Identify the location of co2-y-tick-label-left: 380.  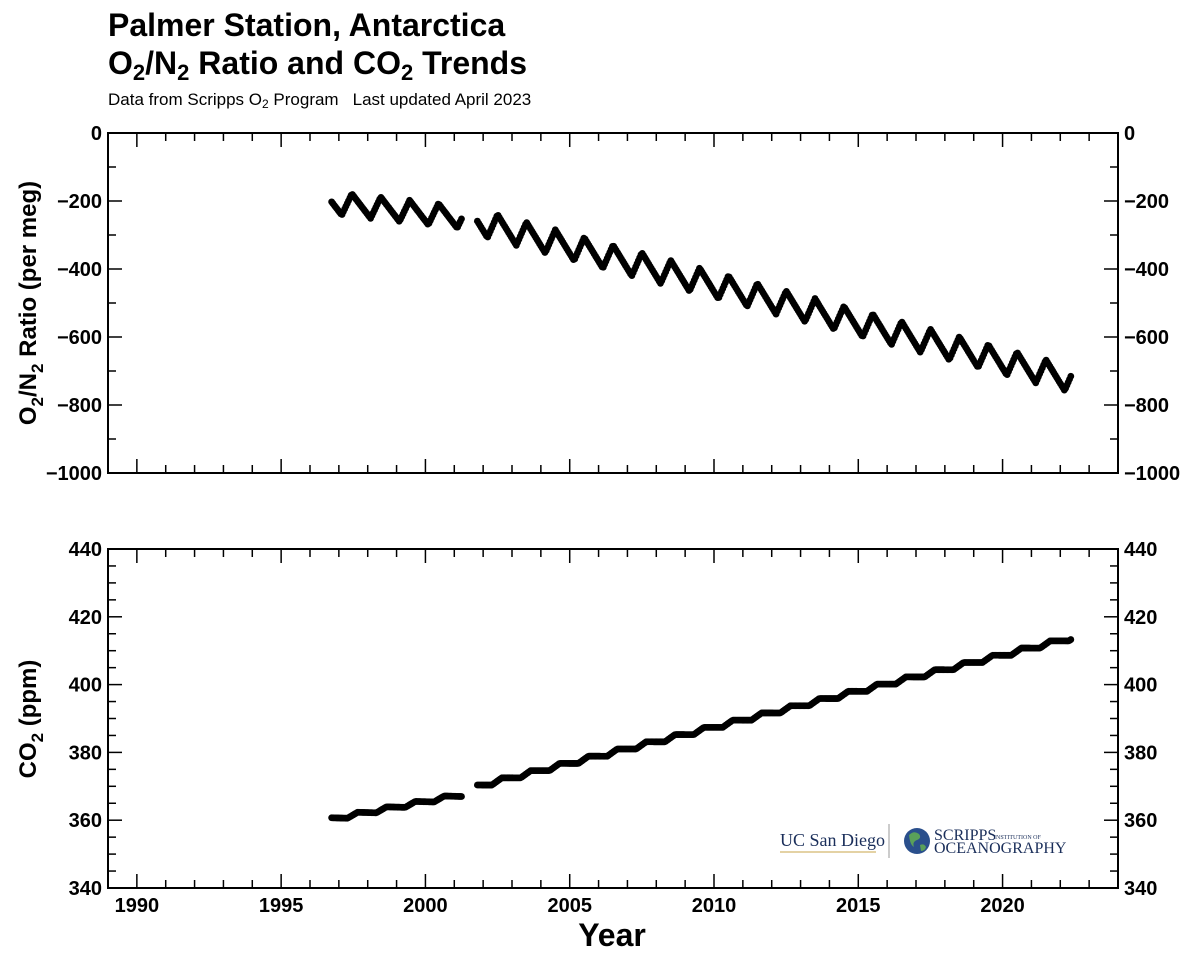
(85, 753).